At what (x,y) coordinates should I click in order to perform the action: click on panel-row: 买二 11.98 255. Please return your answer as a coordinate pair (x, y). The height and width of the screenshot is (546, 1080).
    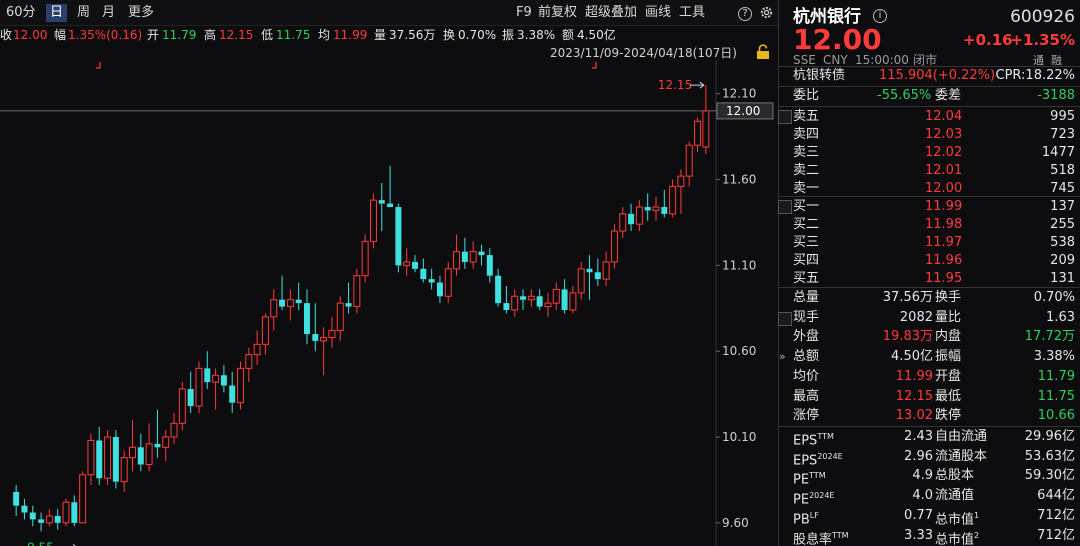
    Looking at the image, I should click on (929, 225).